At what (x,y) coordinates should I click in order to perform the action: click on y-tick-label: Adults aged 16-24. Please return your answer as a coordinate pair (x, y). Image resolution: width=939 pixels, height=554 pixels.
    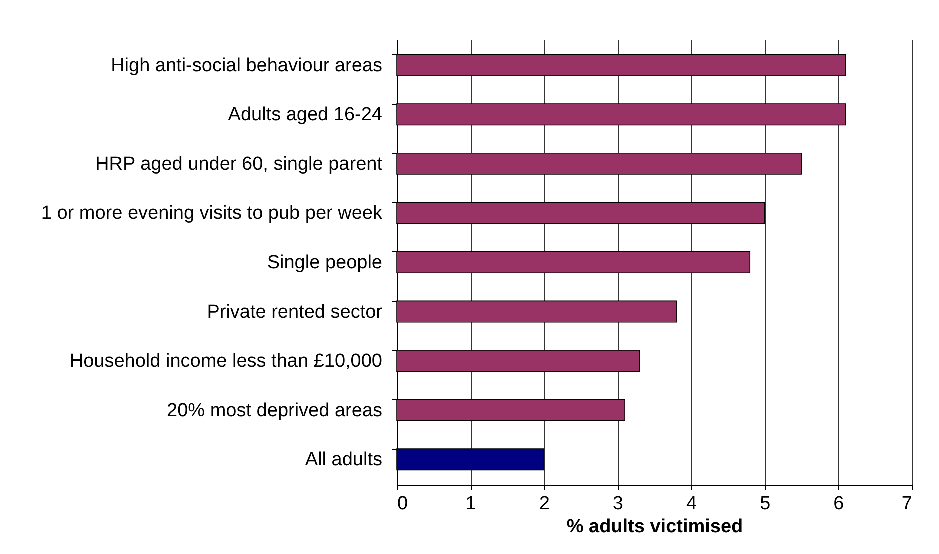
    Looking at the image, I should click on (305, 115).